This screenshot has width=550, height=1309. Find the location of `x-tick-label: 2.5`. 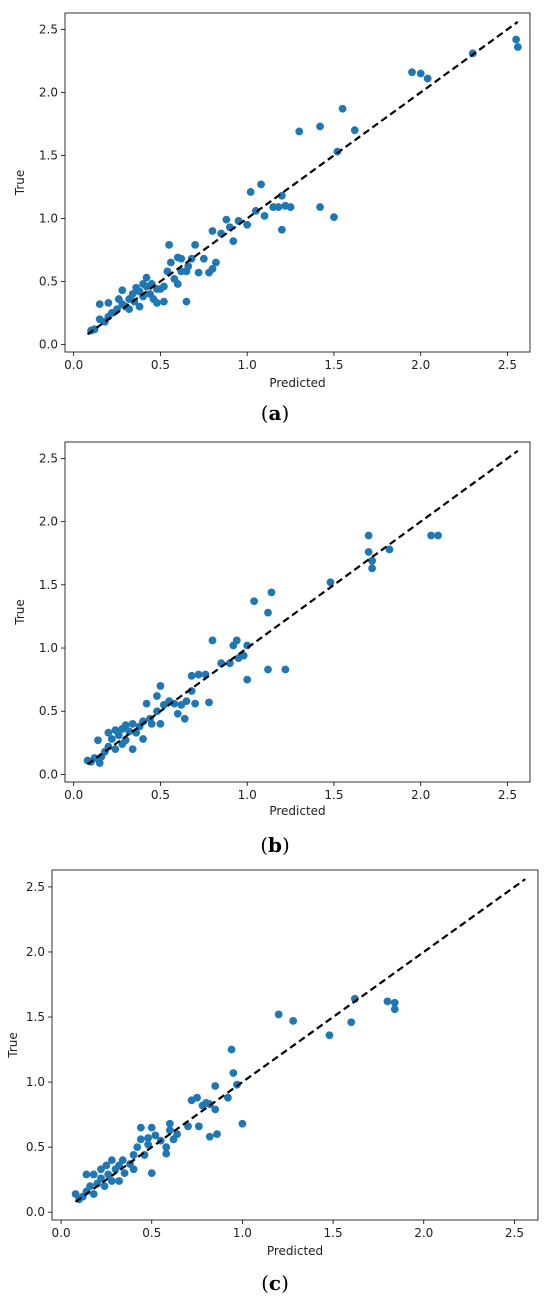

x-tick-label: 2.5 is located at coordinates (514, 1233).